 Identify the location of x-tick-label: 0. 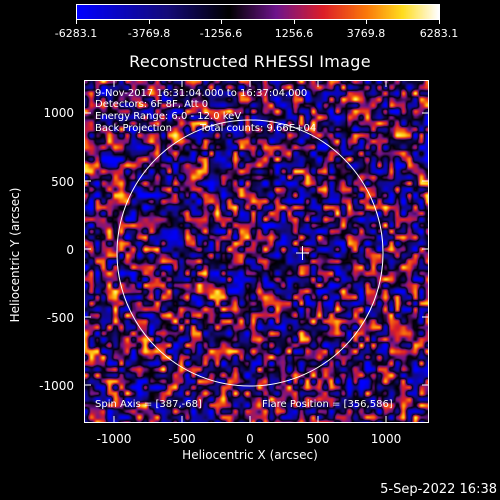
(250, 439).